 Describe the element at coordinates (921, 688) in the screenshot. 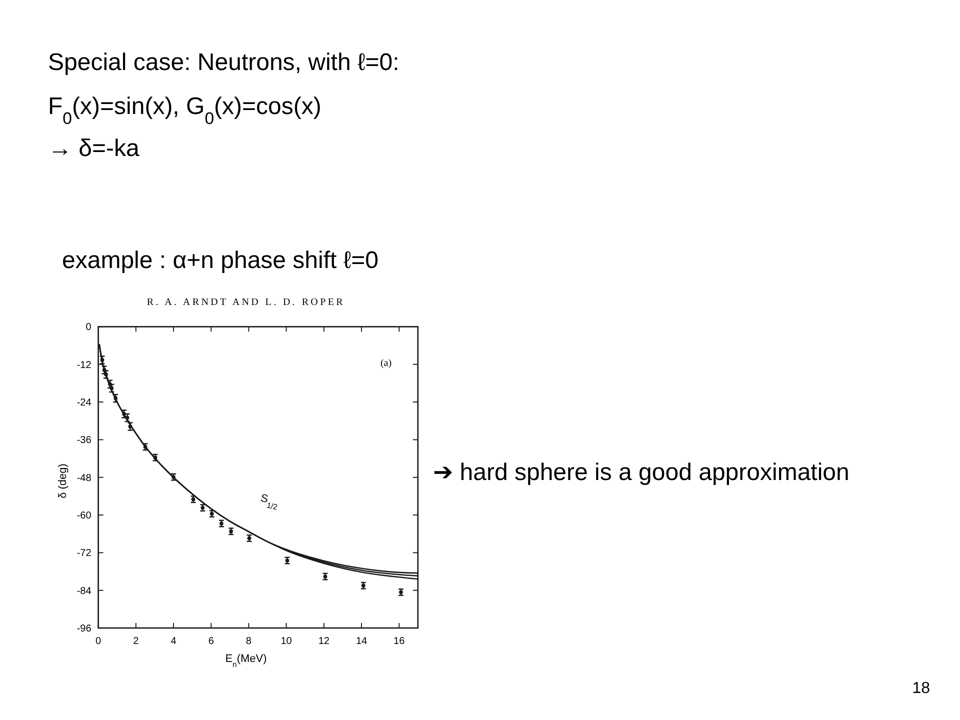

I see `text: 18` at that location.